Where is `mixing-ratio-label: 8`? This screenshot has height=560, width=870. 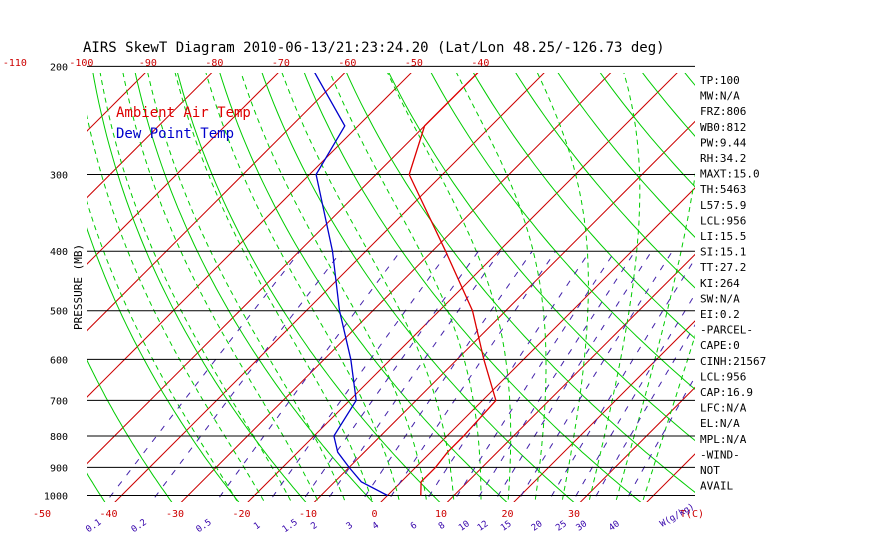 mixing-ratio-label: 8 is located at coordinates (442, 526).